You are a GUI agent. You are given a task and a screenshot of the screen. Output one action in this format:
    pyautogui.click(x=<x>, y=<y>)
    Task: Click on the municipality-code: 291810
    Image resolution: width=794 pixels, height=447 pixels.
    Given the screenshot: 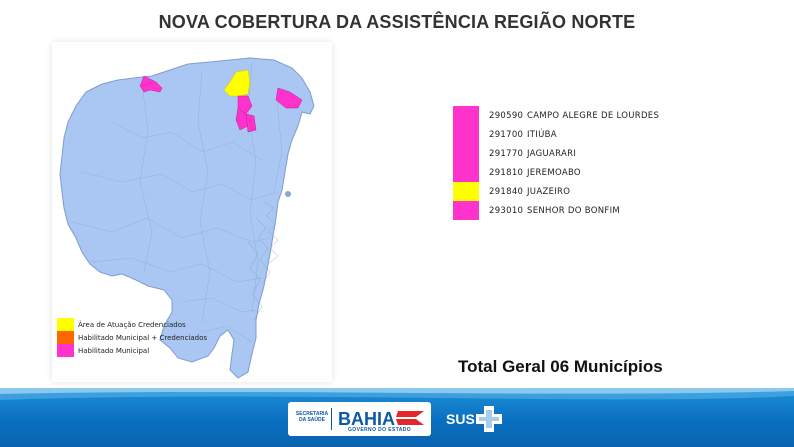 What is the action you would take?
    pyautogui.click(x=506, y=172)
    